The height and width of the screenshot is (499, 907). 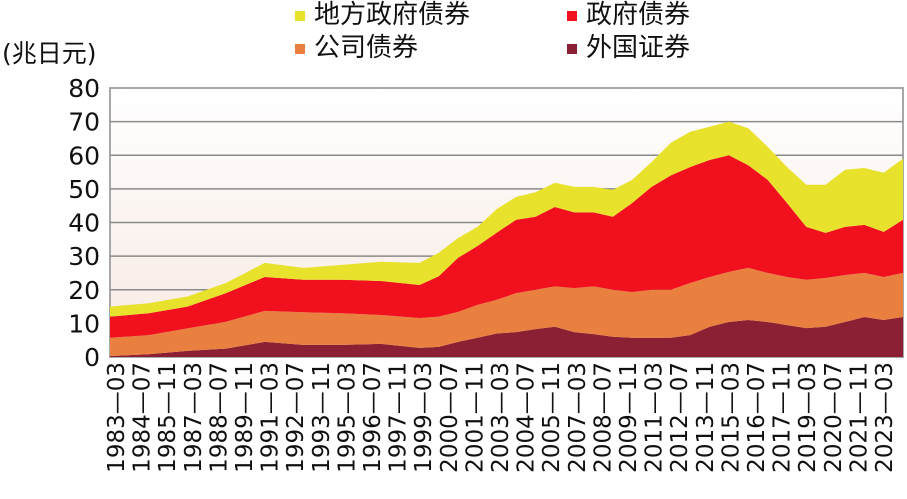 What do you see at coordinates (84, 189) in the screenshot?
I see `y-tick-label: 50` at bounding box center [84, 189].